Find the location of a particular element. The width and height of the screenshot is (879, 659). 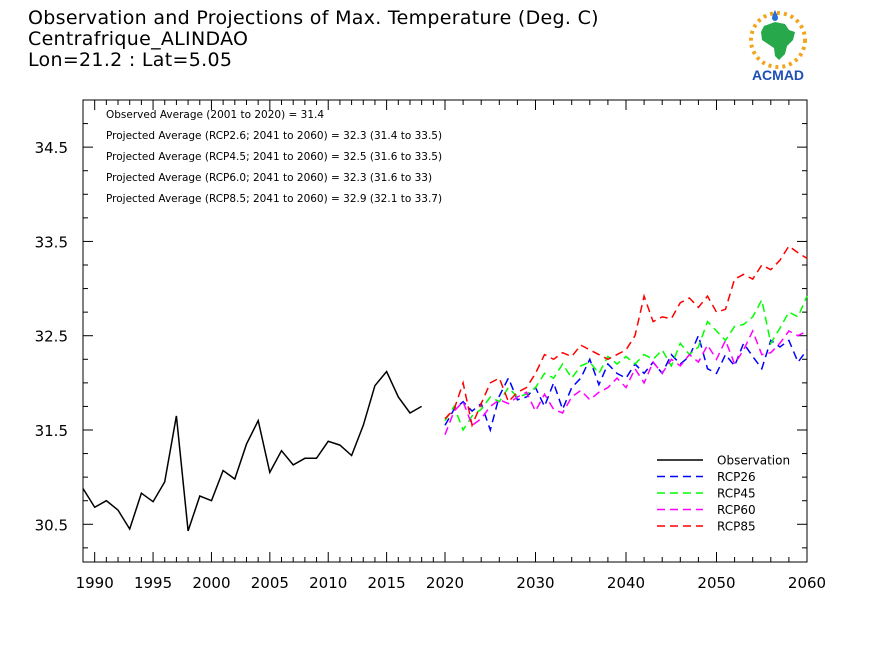

x-tick-label: 2005 is located at coordinates (270, 583).